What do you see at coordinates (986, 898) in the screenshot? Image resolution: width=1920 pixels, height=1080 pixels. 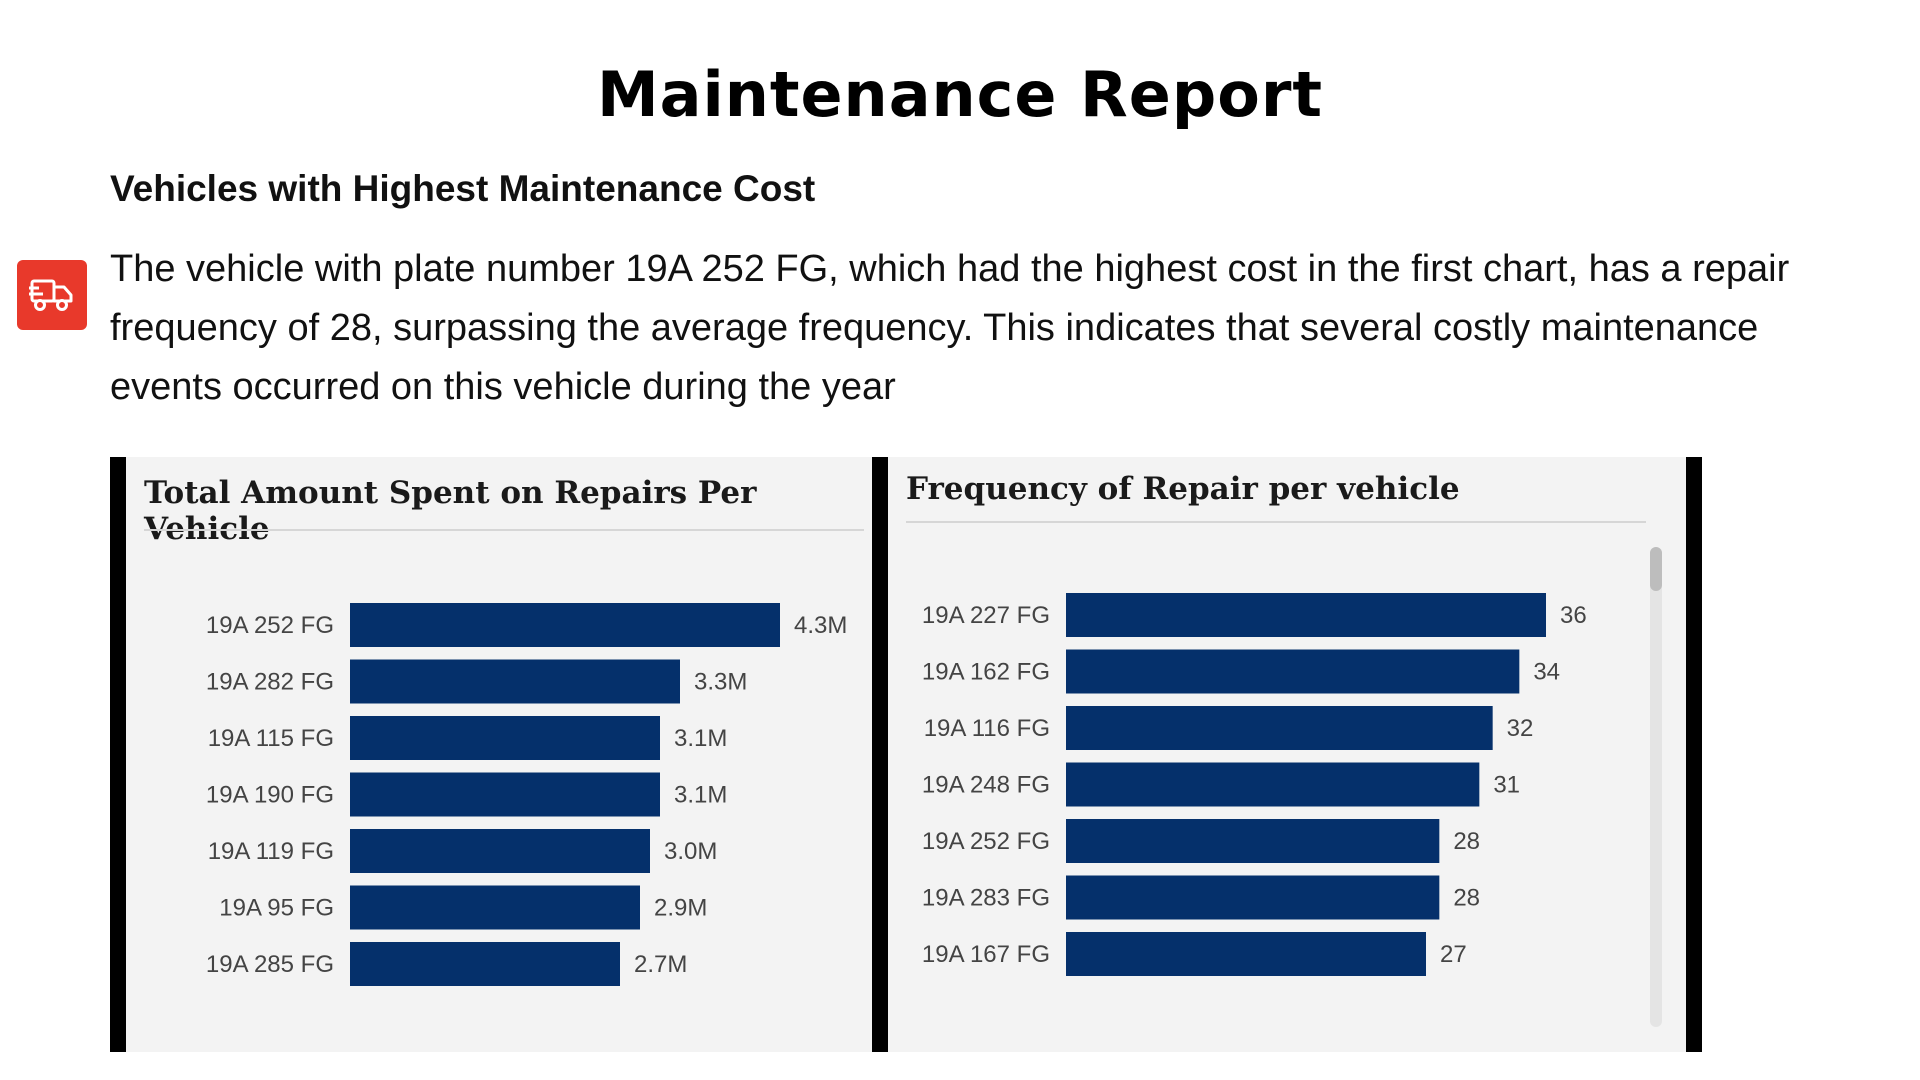 I see `category-label: 19A 283 FG` at bounding box center [986, 898].